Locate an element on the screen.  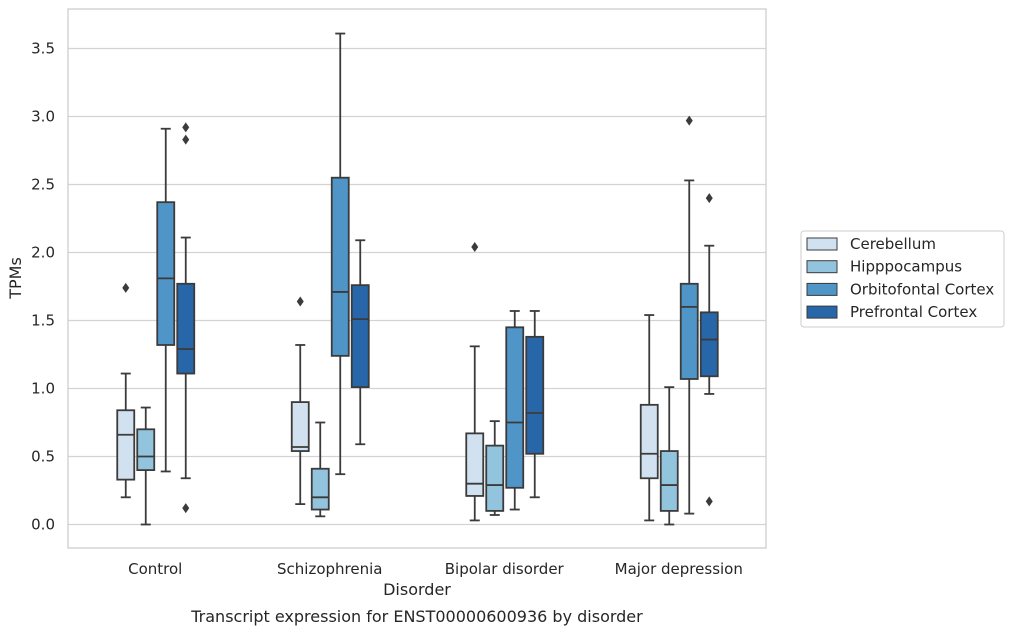
y-tick-label: 2.5 is located at coordinates (43, 185).